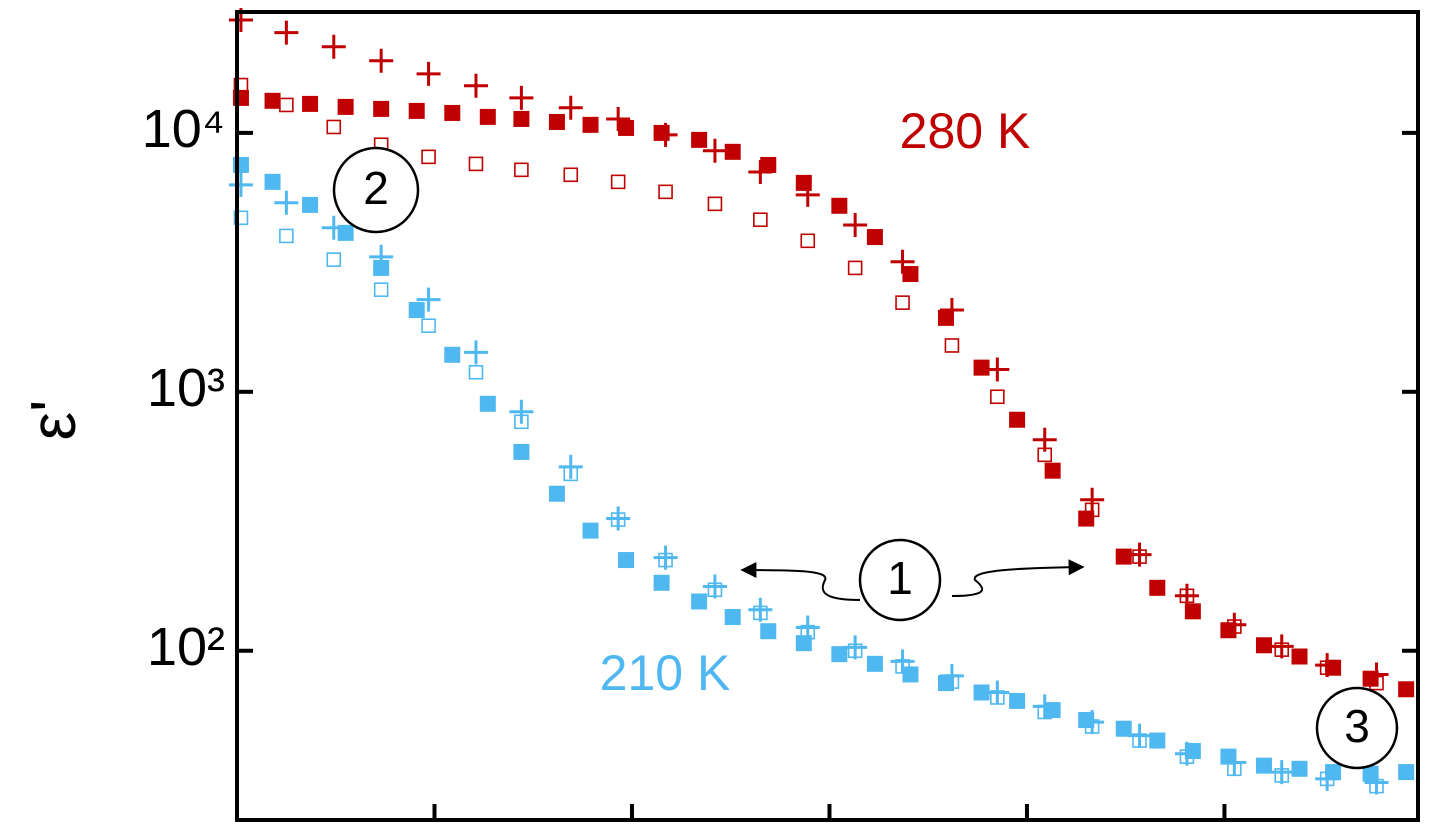 The image size is (1432, 840). I want to click on callout-label: 3, so click(1357, 726).